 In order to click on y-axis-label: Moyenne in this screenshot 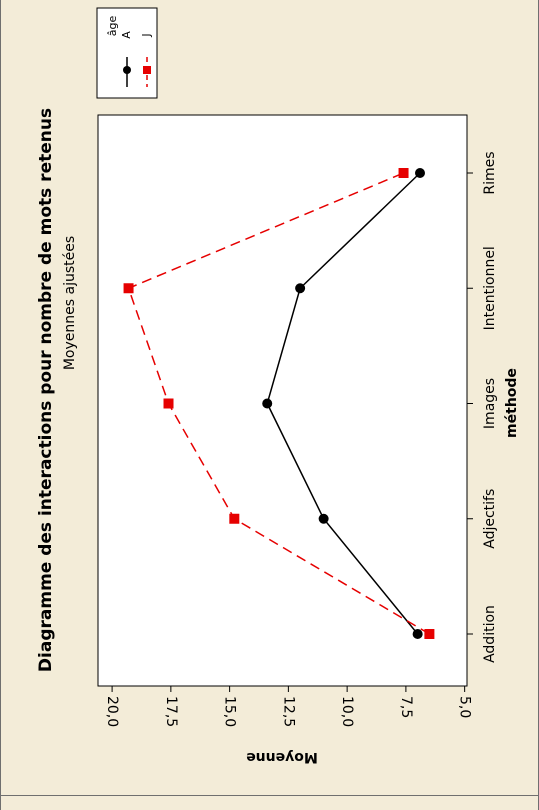, I will do `click(282, 757)`.